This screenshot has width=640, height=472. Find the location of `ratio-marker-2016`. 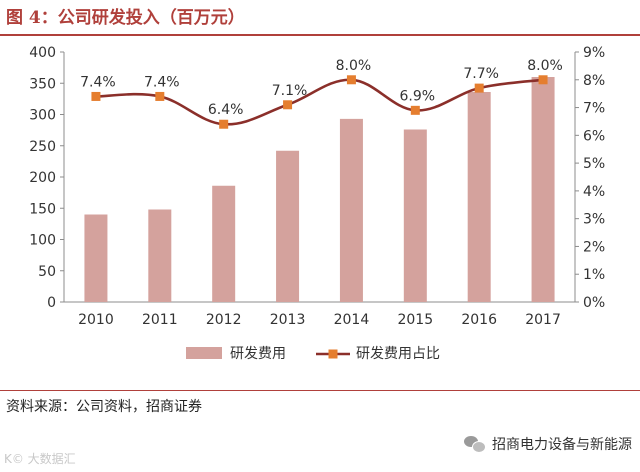

ratio-marker-2016 is located at coordinates (479, 88).